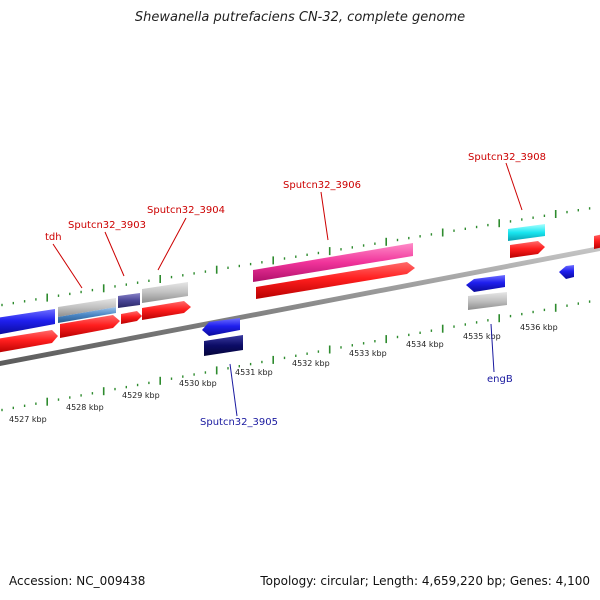 This screenshot has height=600, width=600. I want to click on gene-label-sputcn32-3903: Sputcn32_3903, so click(107, 225).